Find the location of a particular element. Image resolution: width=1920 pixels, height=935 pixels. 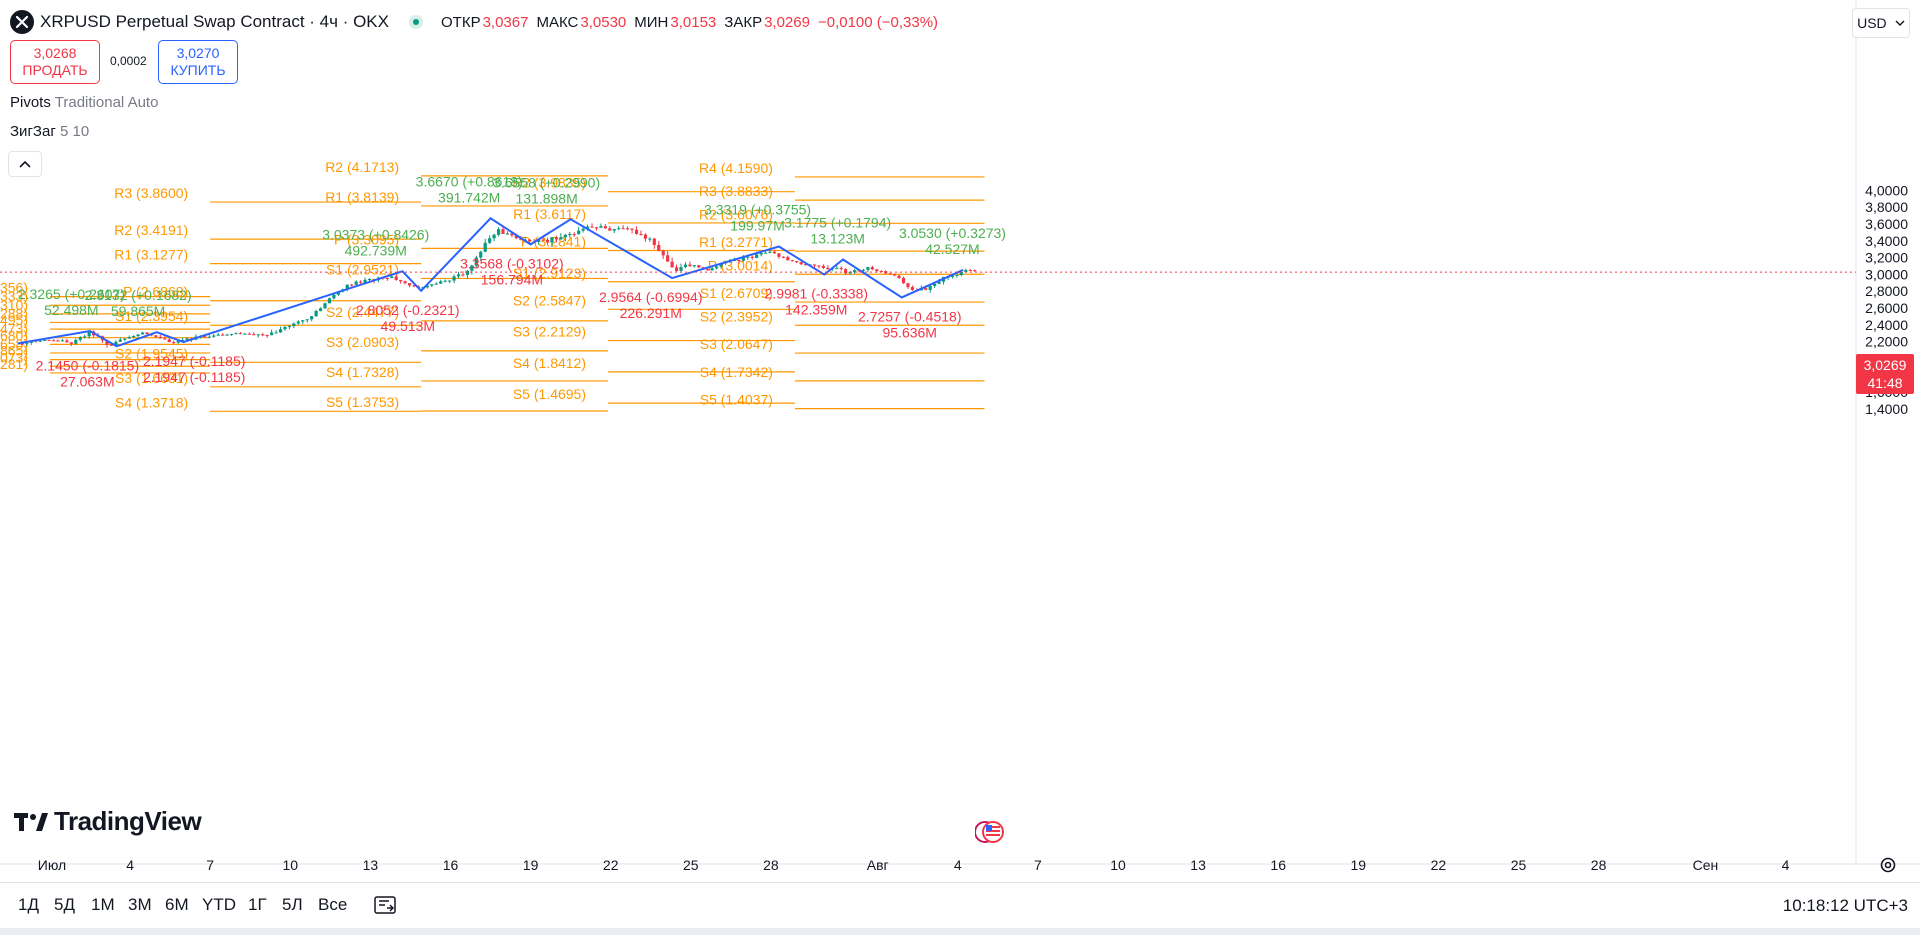

zigzag-volume-label: 199.97M is located at coordinates (757, 225).